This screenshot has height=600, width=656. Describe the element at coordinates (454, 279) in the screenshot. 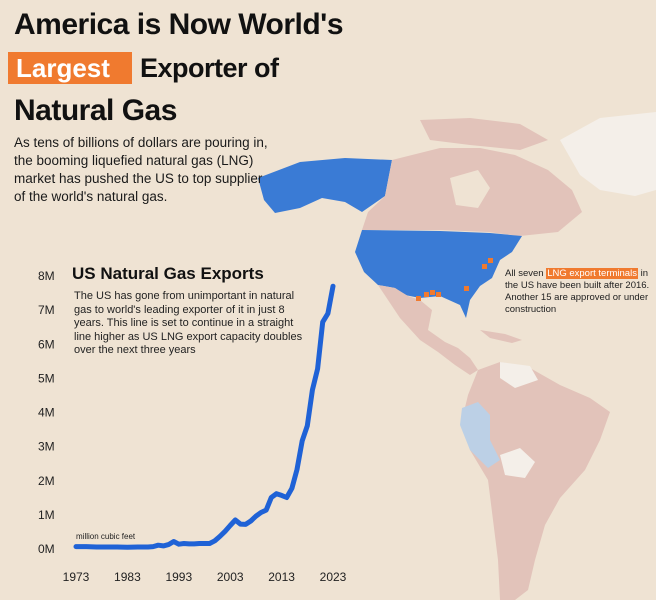

I see `lng-terminals` at that location.